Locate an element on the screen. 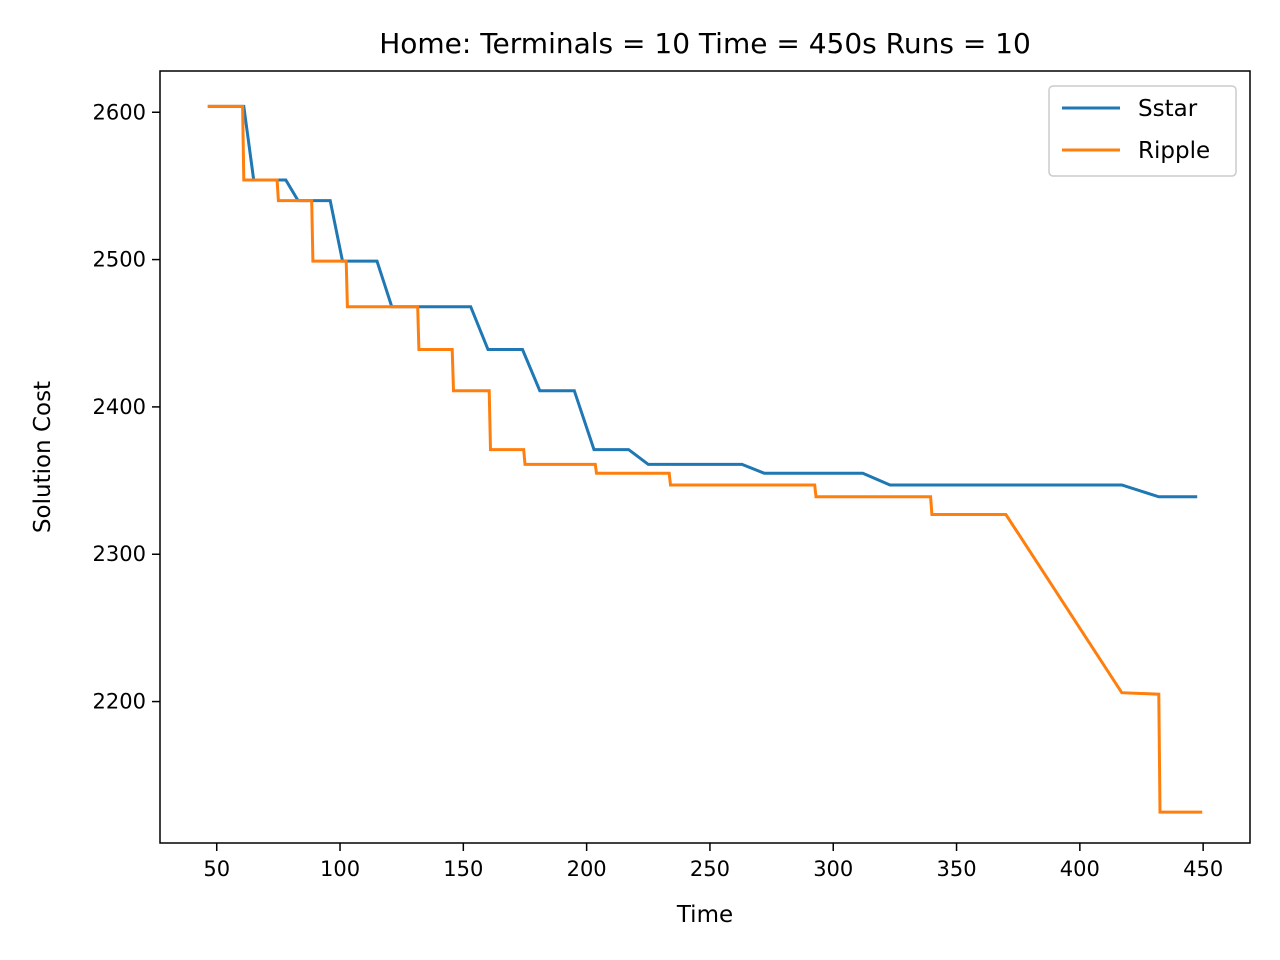 This screenshot has height=960, width=1280. y-tick-label: 2400 is located at coordinates (119, 407).